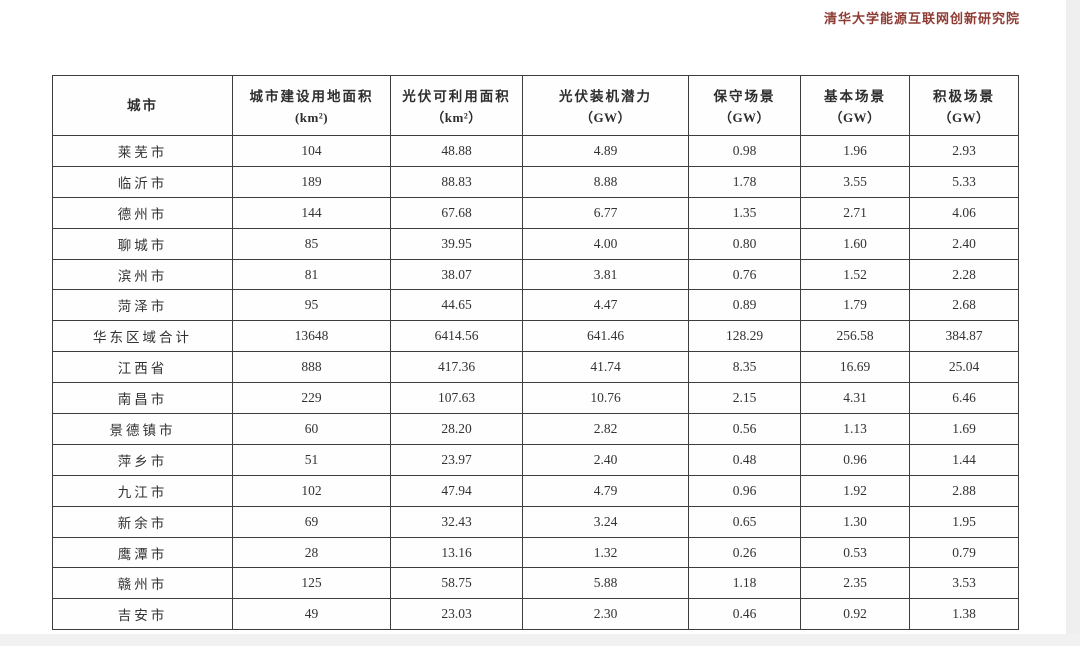 The width and height of the screenshot is (1080, 646). What do you see at coordinates (142, 367) in the screenshot?
I see `city-cell: 江西省` at bounding box center [142, 367].